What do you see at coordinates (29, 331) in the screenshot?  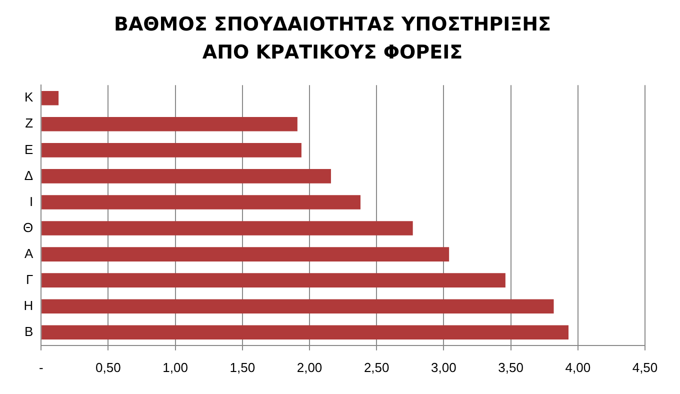 I see `y-tick-label: Β` at bounding box center [29, 331].